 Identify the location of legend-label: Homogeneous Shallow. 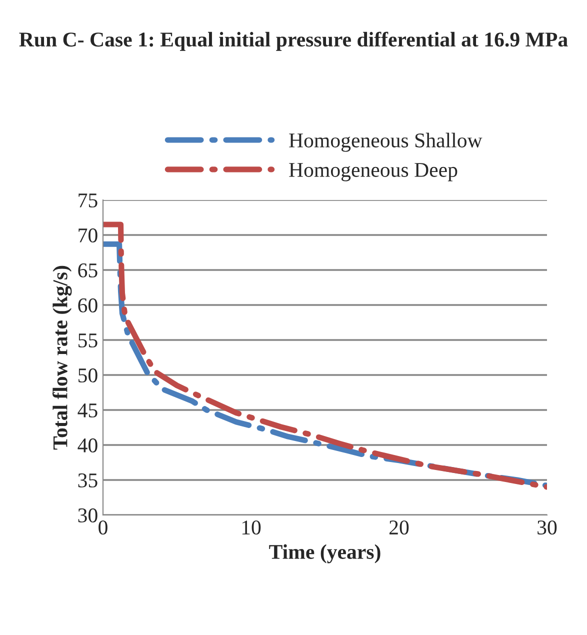
(385, 142).